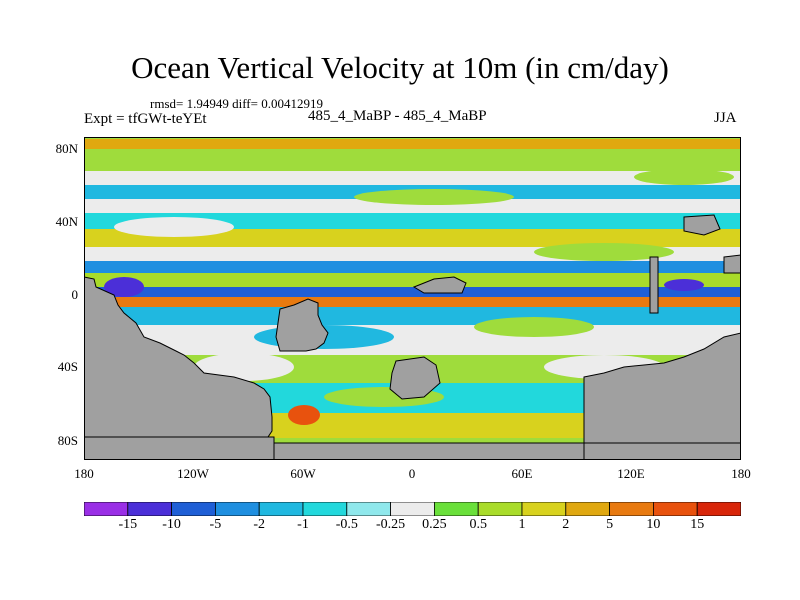 The height and width of the screenshot is (600, 800). I want to click on colorbar-label: 5, so click(610, 524).